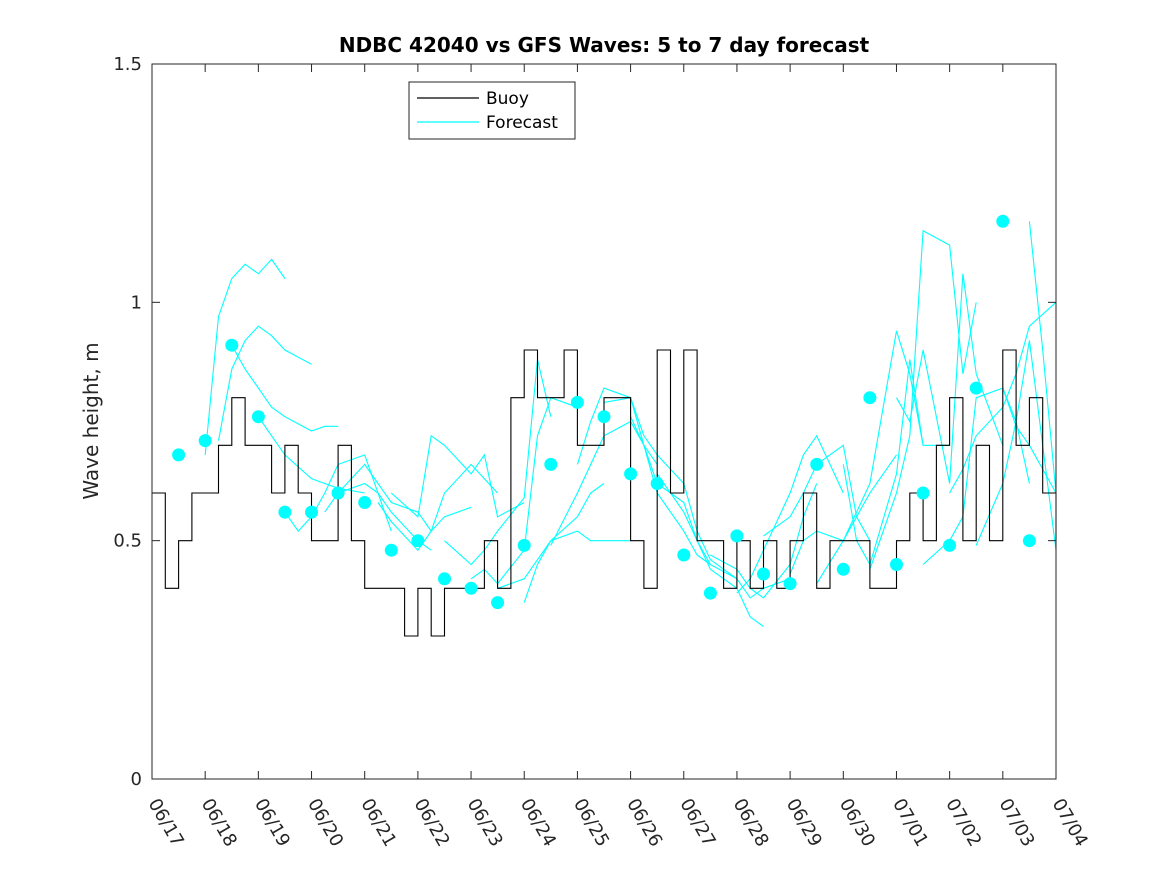 The height and width of the screenshot is (875, 1167). What do you see at coordinates (136, 779) in the screenshot?
I see `y-tick-label-0: 0` at bounding box center [136, 779].